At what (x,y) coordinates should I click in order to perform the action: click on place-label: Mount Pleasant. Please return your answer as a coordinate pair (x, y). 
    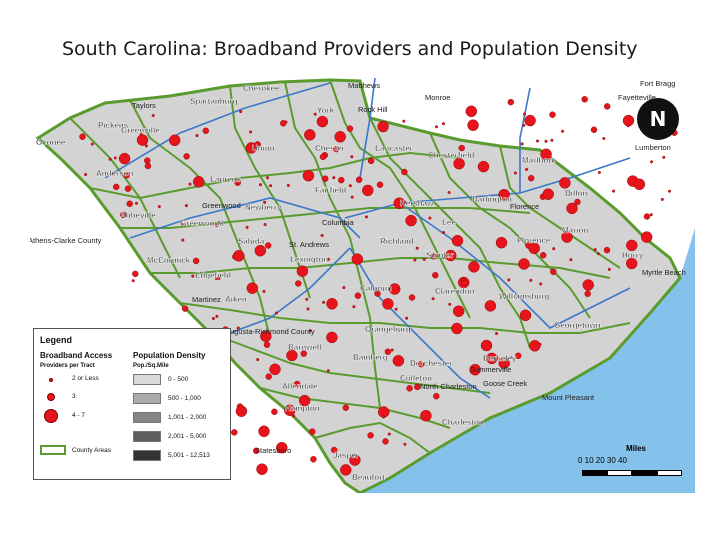
    Looking at the image, I should click on (568, 397).